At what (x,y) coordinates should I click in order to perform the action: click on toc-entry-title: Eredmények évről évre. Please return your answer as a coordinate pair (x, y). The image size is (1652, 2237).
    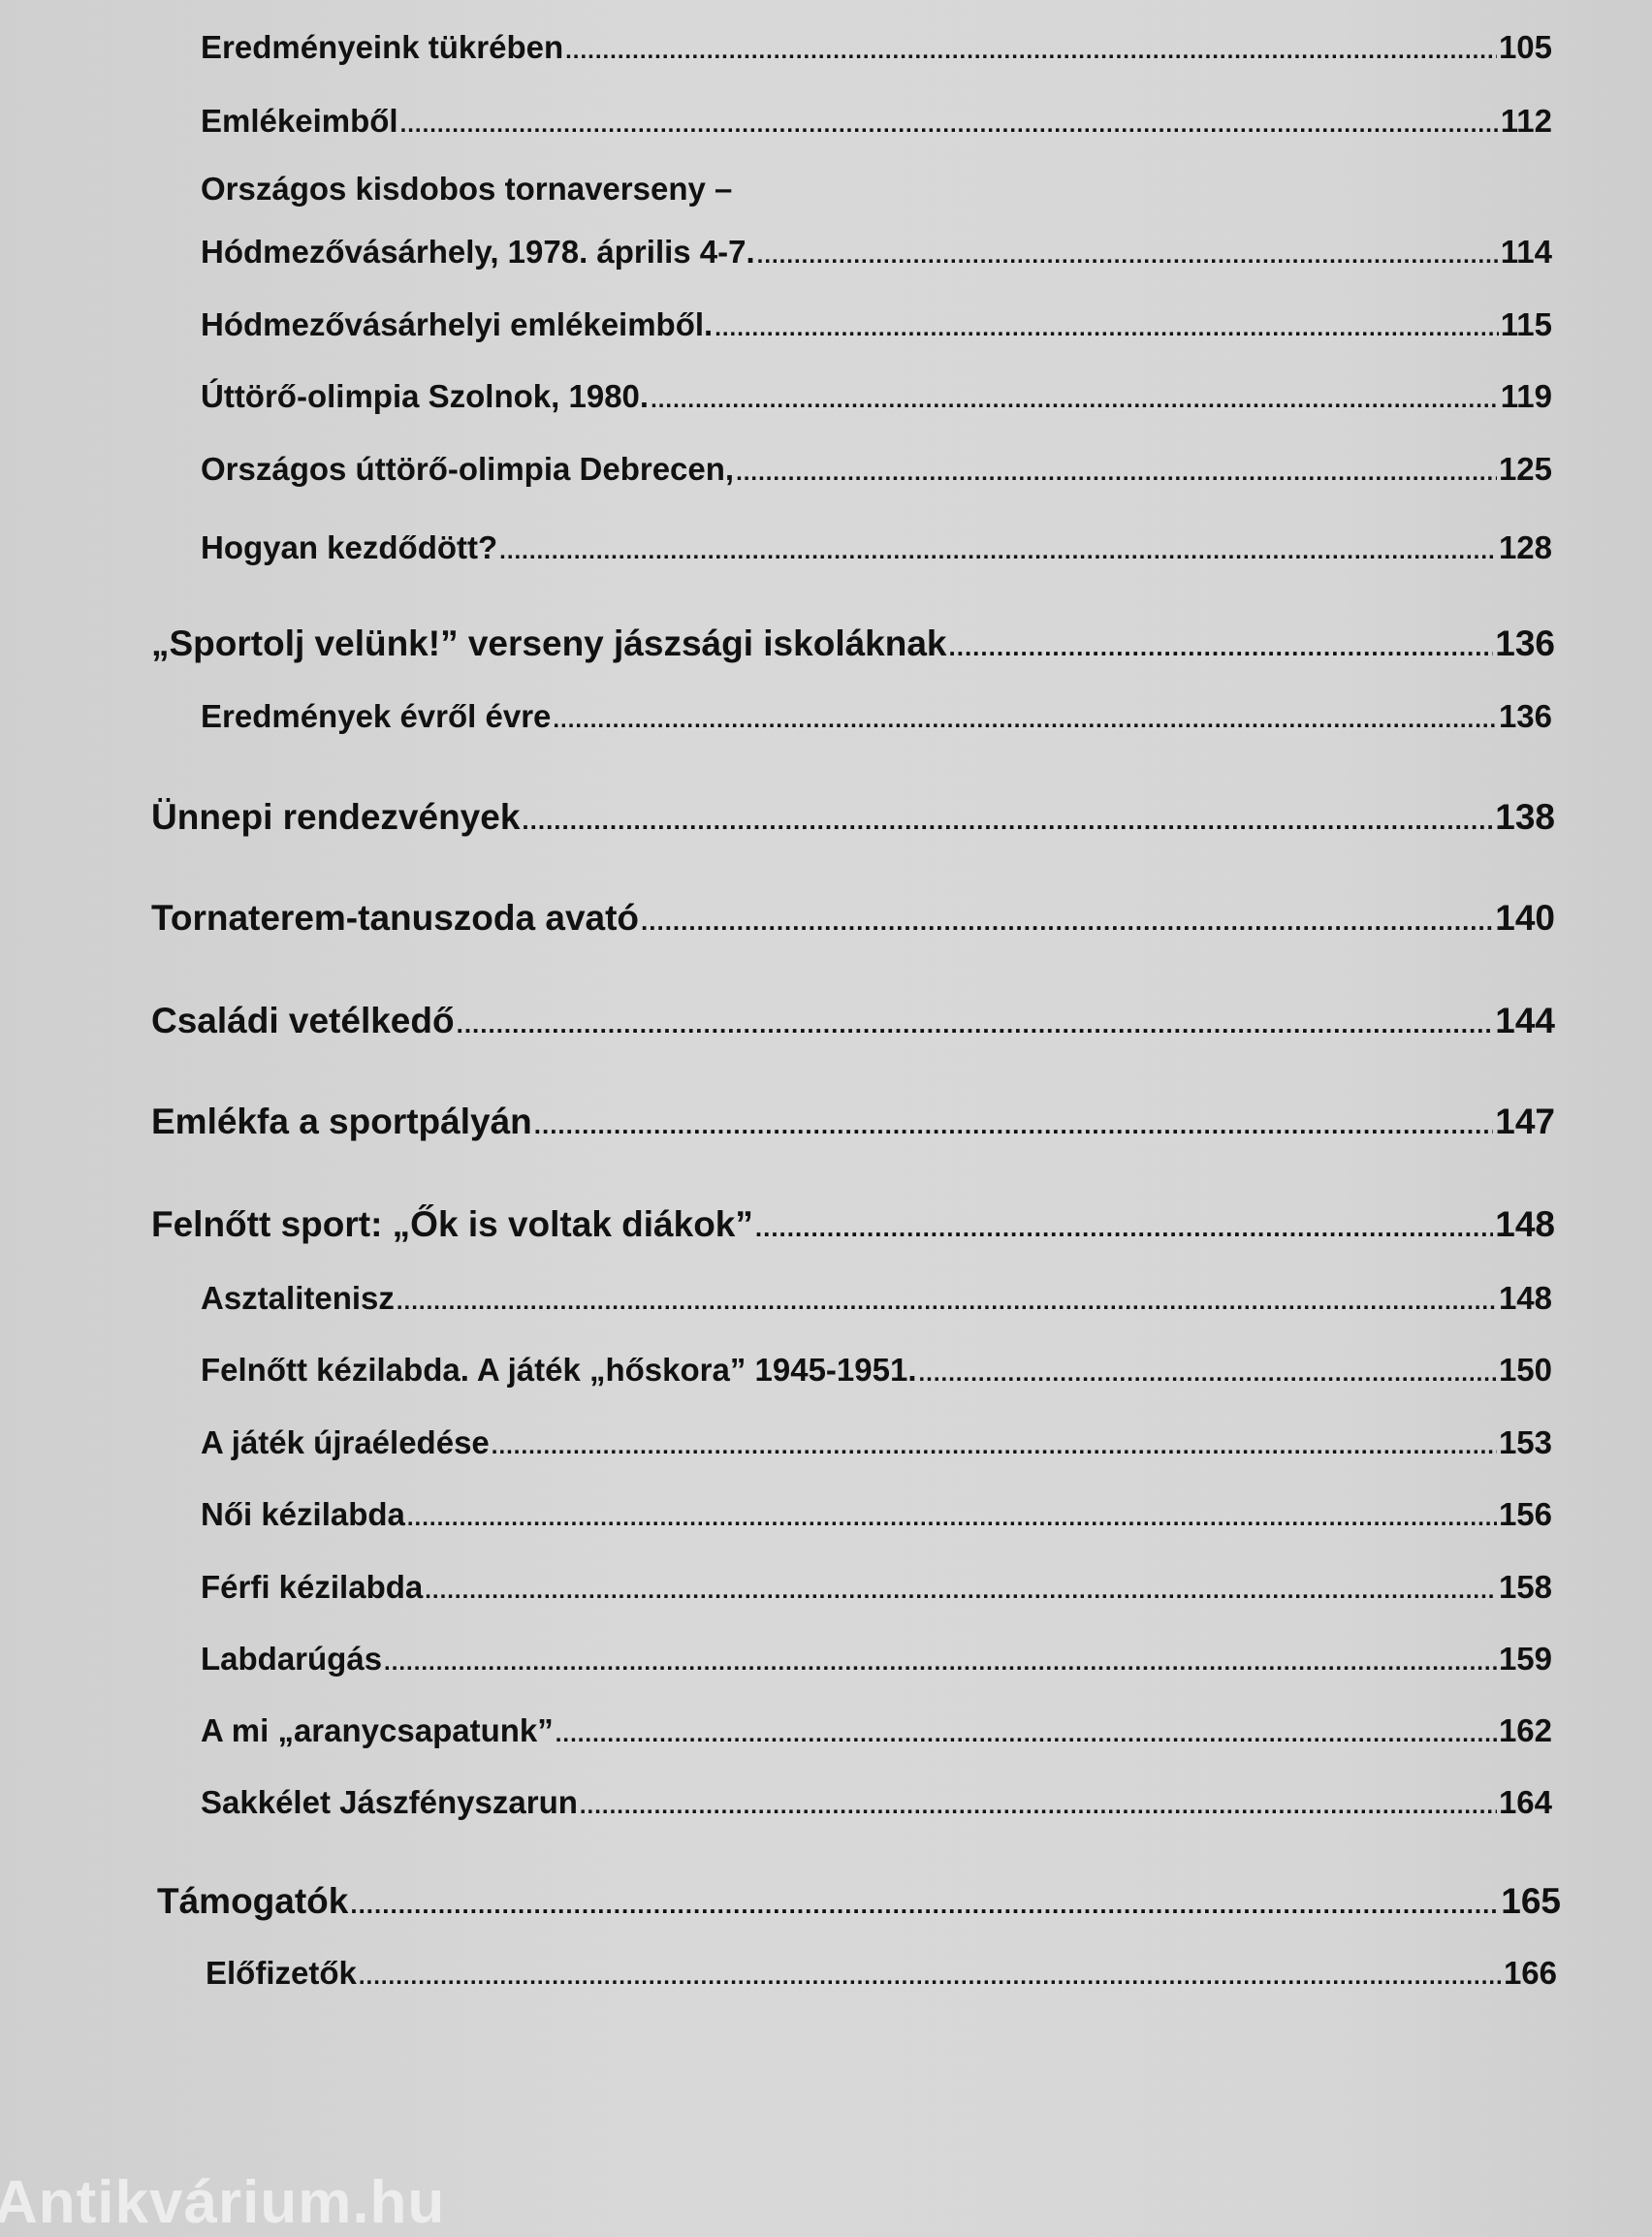
    Looking at the image, I should click on (377, 716).